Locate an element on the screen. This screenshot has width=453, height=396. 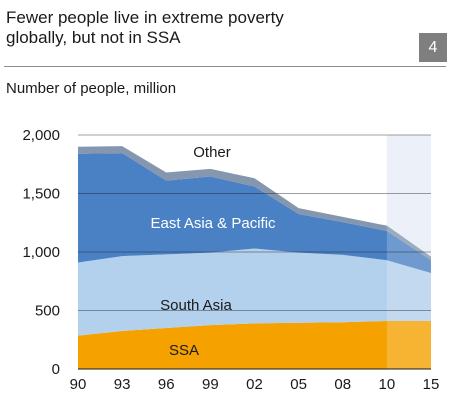
x-tick-label: 02 is located at coordinates (254, 384).